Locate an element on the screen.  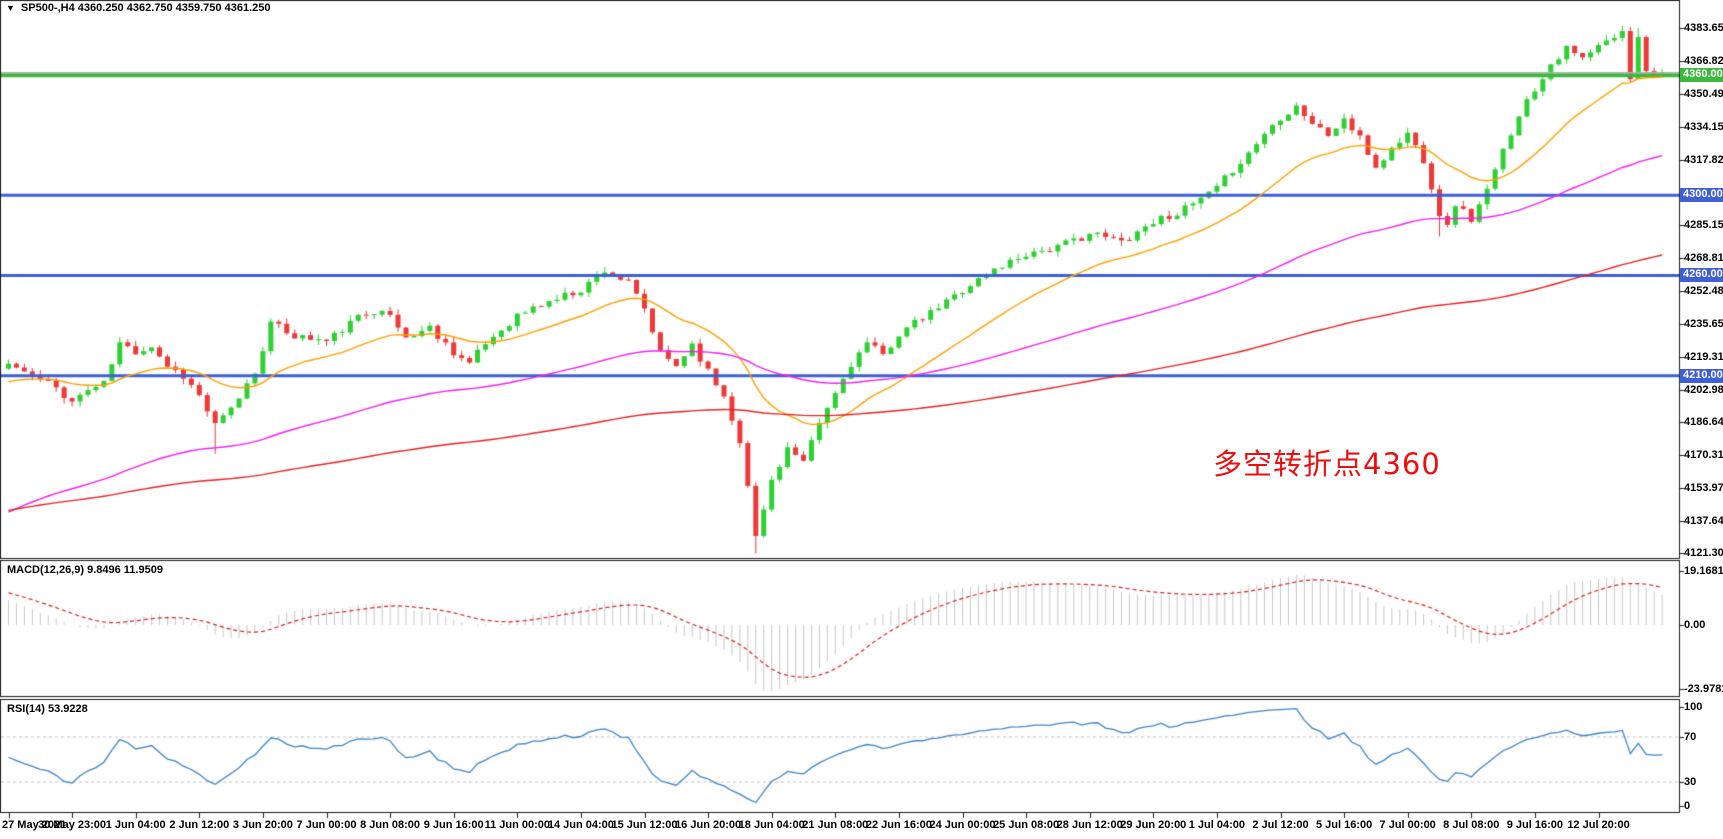
time-tick-label: 21 Jun 08:00 is located at coordinates (835, 825).